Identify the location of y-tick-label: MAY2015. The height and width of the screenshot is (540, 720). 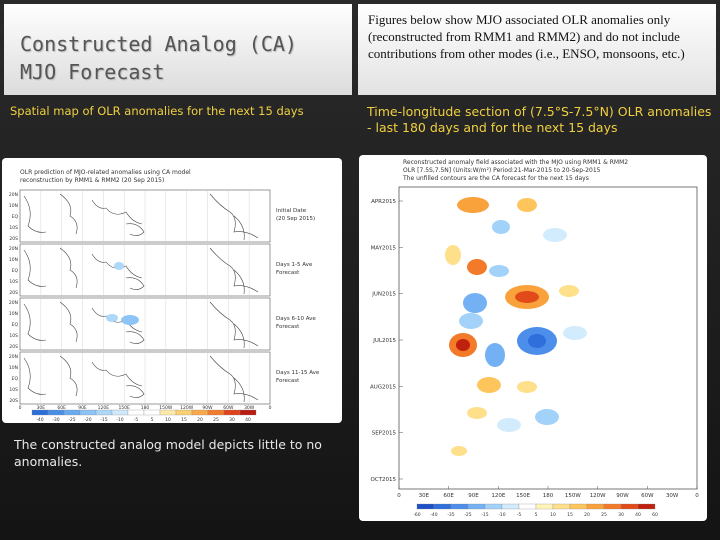
(384, 248).